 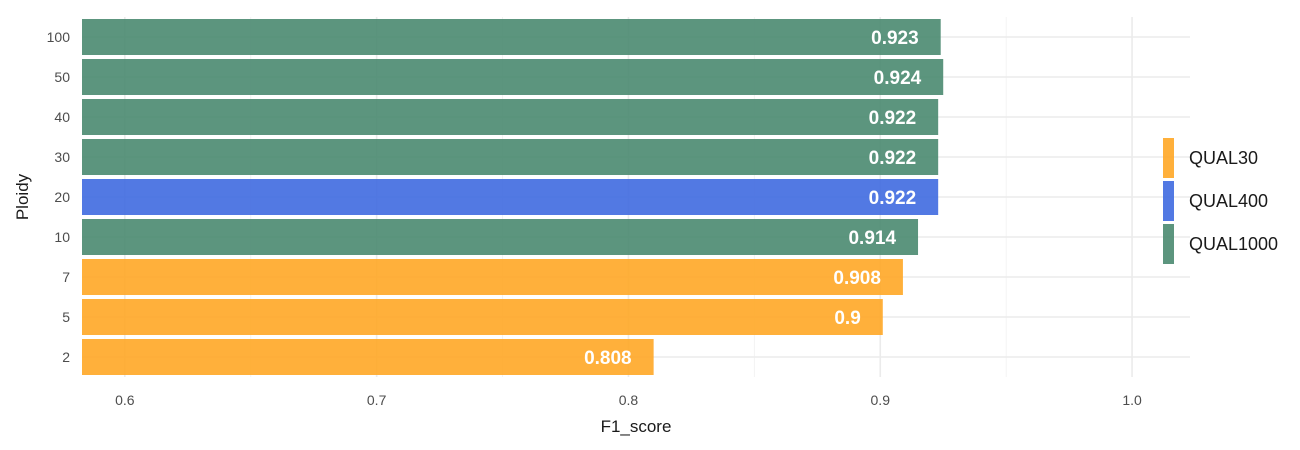 What do you see at coordinates (847, 318) in the screenshot?
I see `bar-value-label: 0.9` at bounding box center [847, 318].